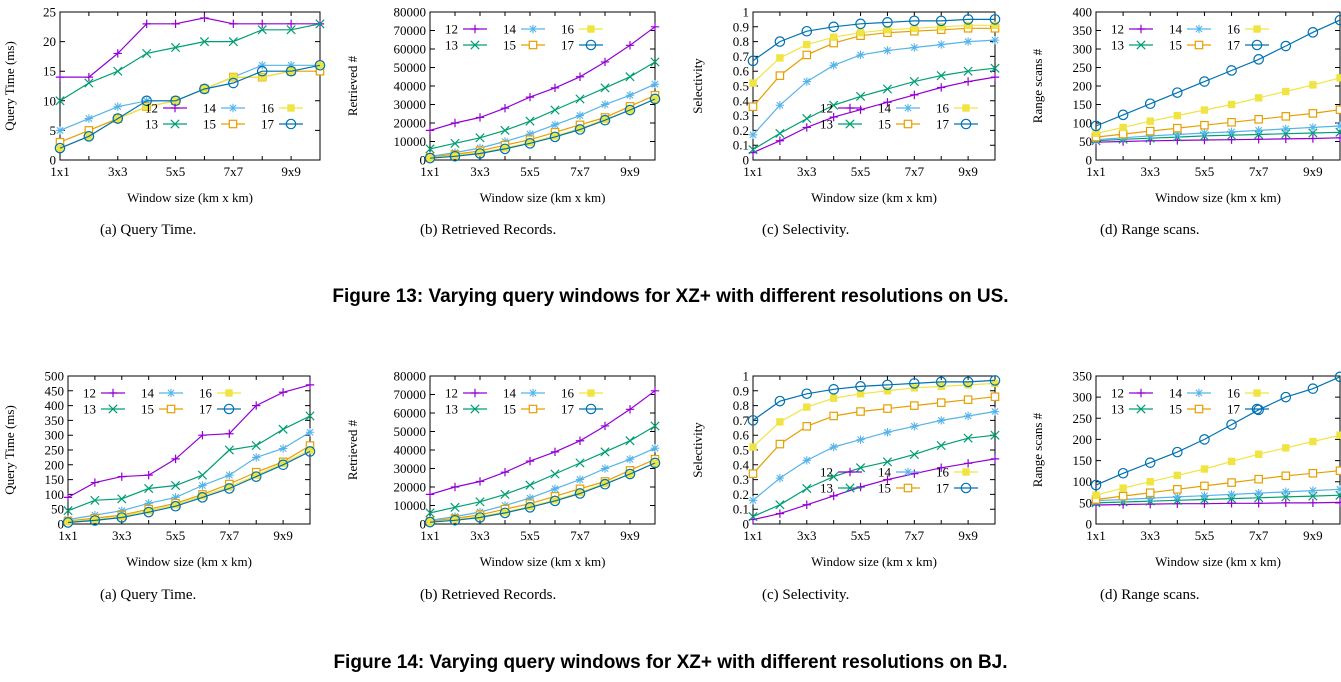  Describe the element at coordinates (423, 160) in the screenshot. I see `y-tick-label: 0` at that location.